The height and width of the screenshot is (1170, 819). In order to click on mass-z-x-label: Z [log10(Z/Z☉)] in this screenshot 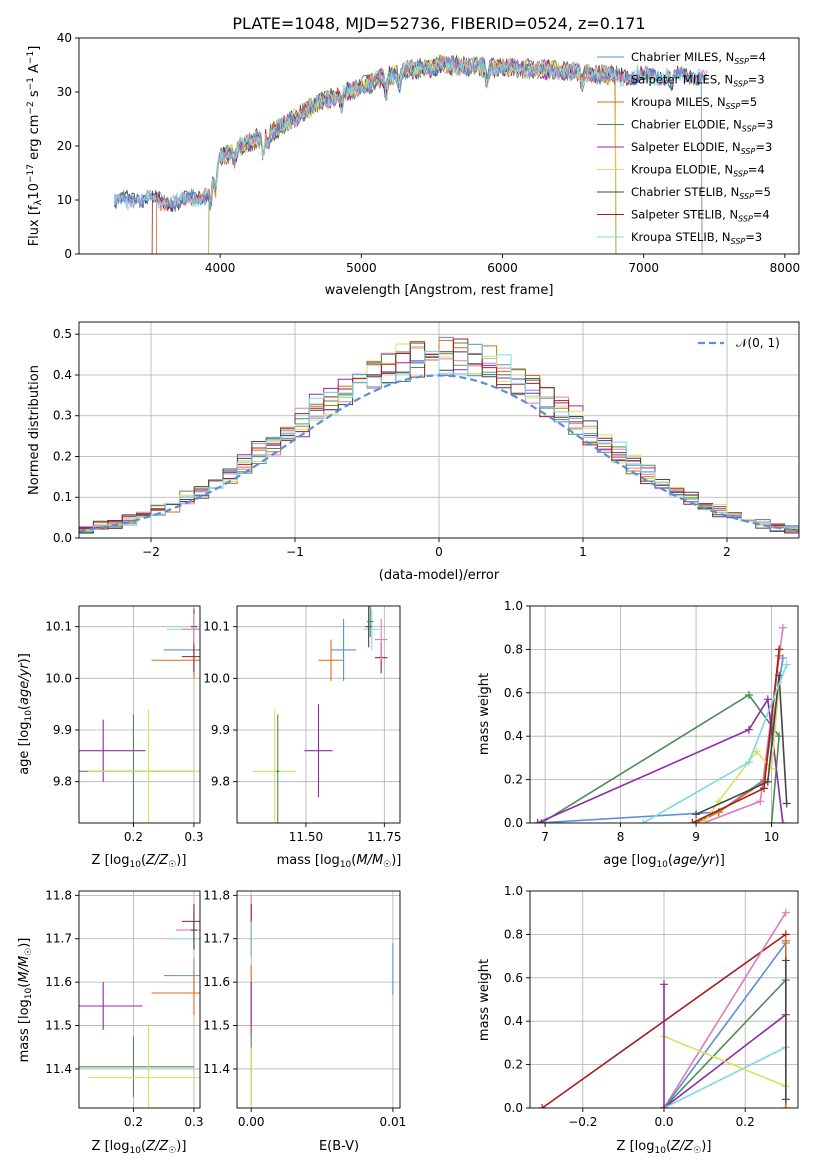, I will do `click(139, 1147)`.